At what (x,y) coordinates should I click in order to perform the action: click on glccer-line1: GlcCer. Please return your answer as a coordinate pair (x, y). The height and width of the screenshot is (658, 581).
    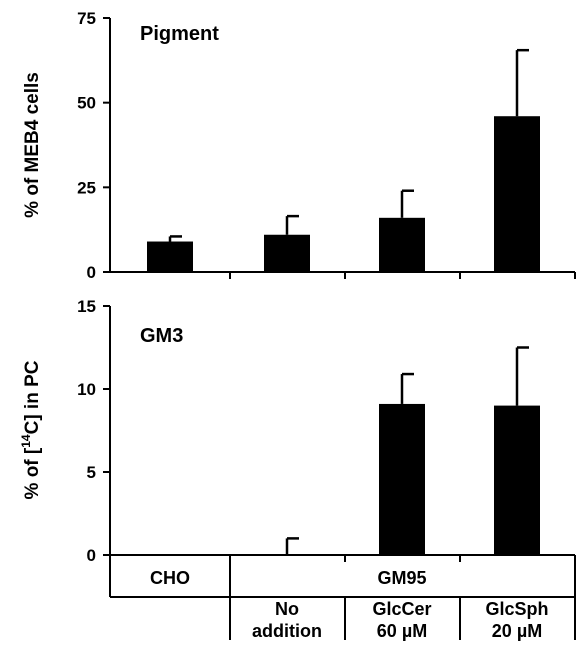
    Looking at the image, I should click on (401, 609).